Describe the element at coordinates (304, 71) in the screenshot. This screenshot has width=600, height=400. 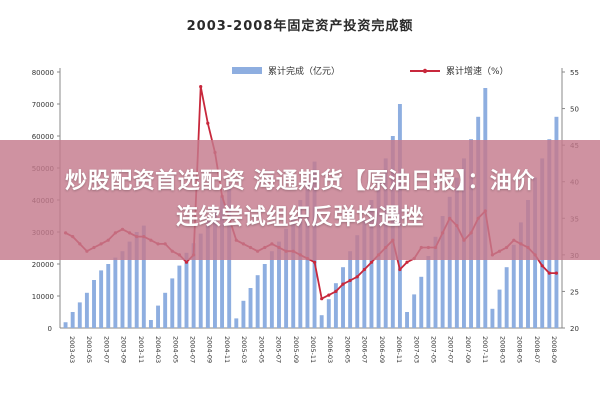
I see `legend-label-bar: 累计完成（亿元）` at that location.